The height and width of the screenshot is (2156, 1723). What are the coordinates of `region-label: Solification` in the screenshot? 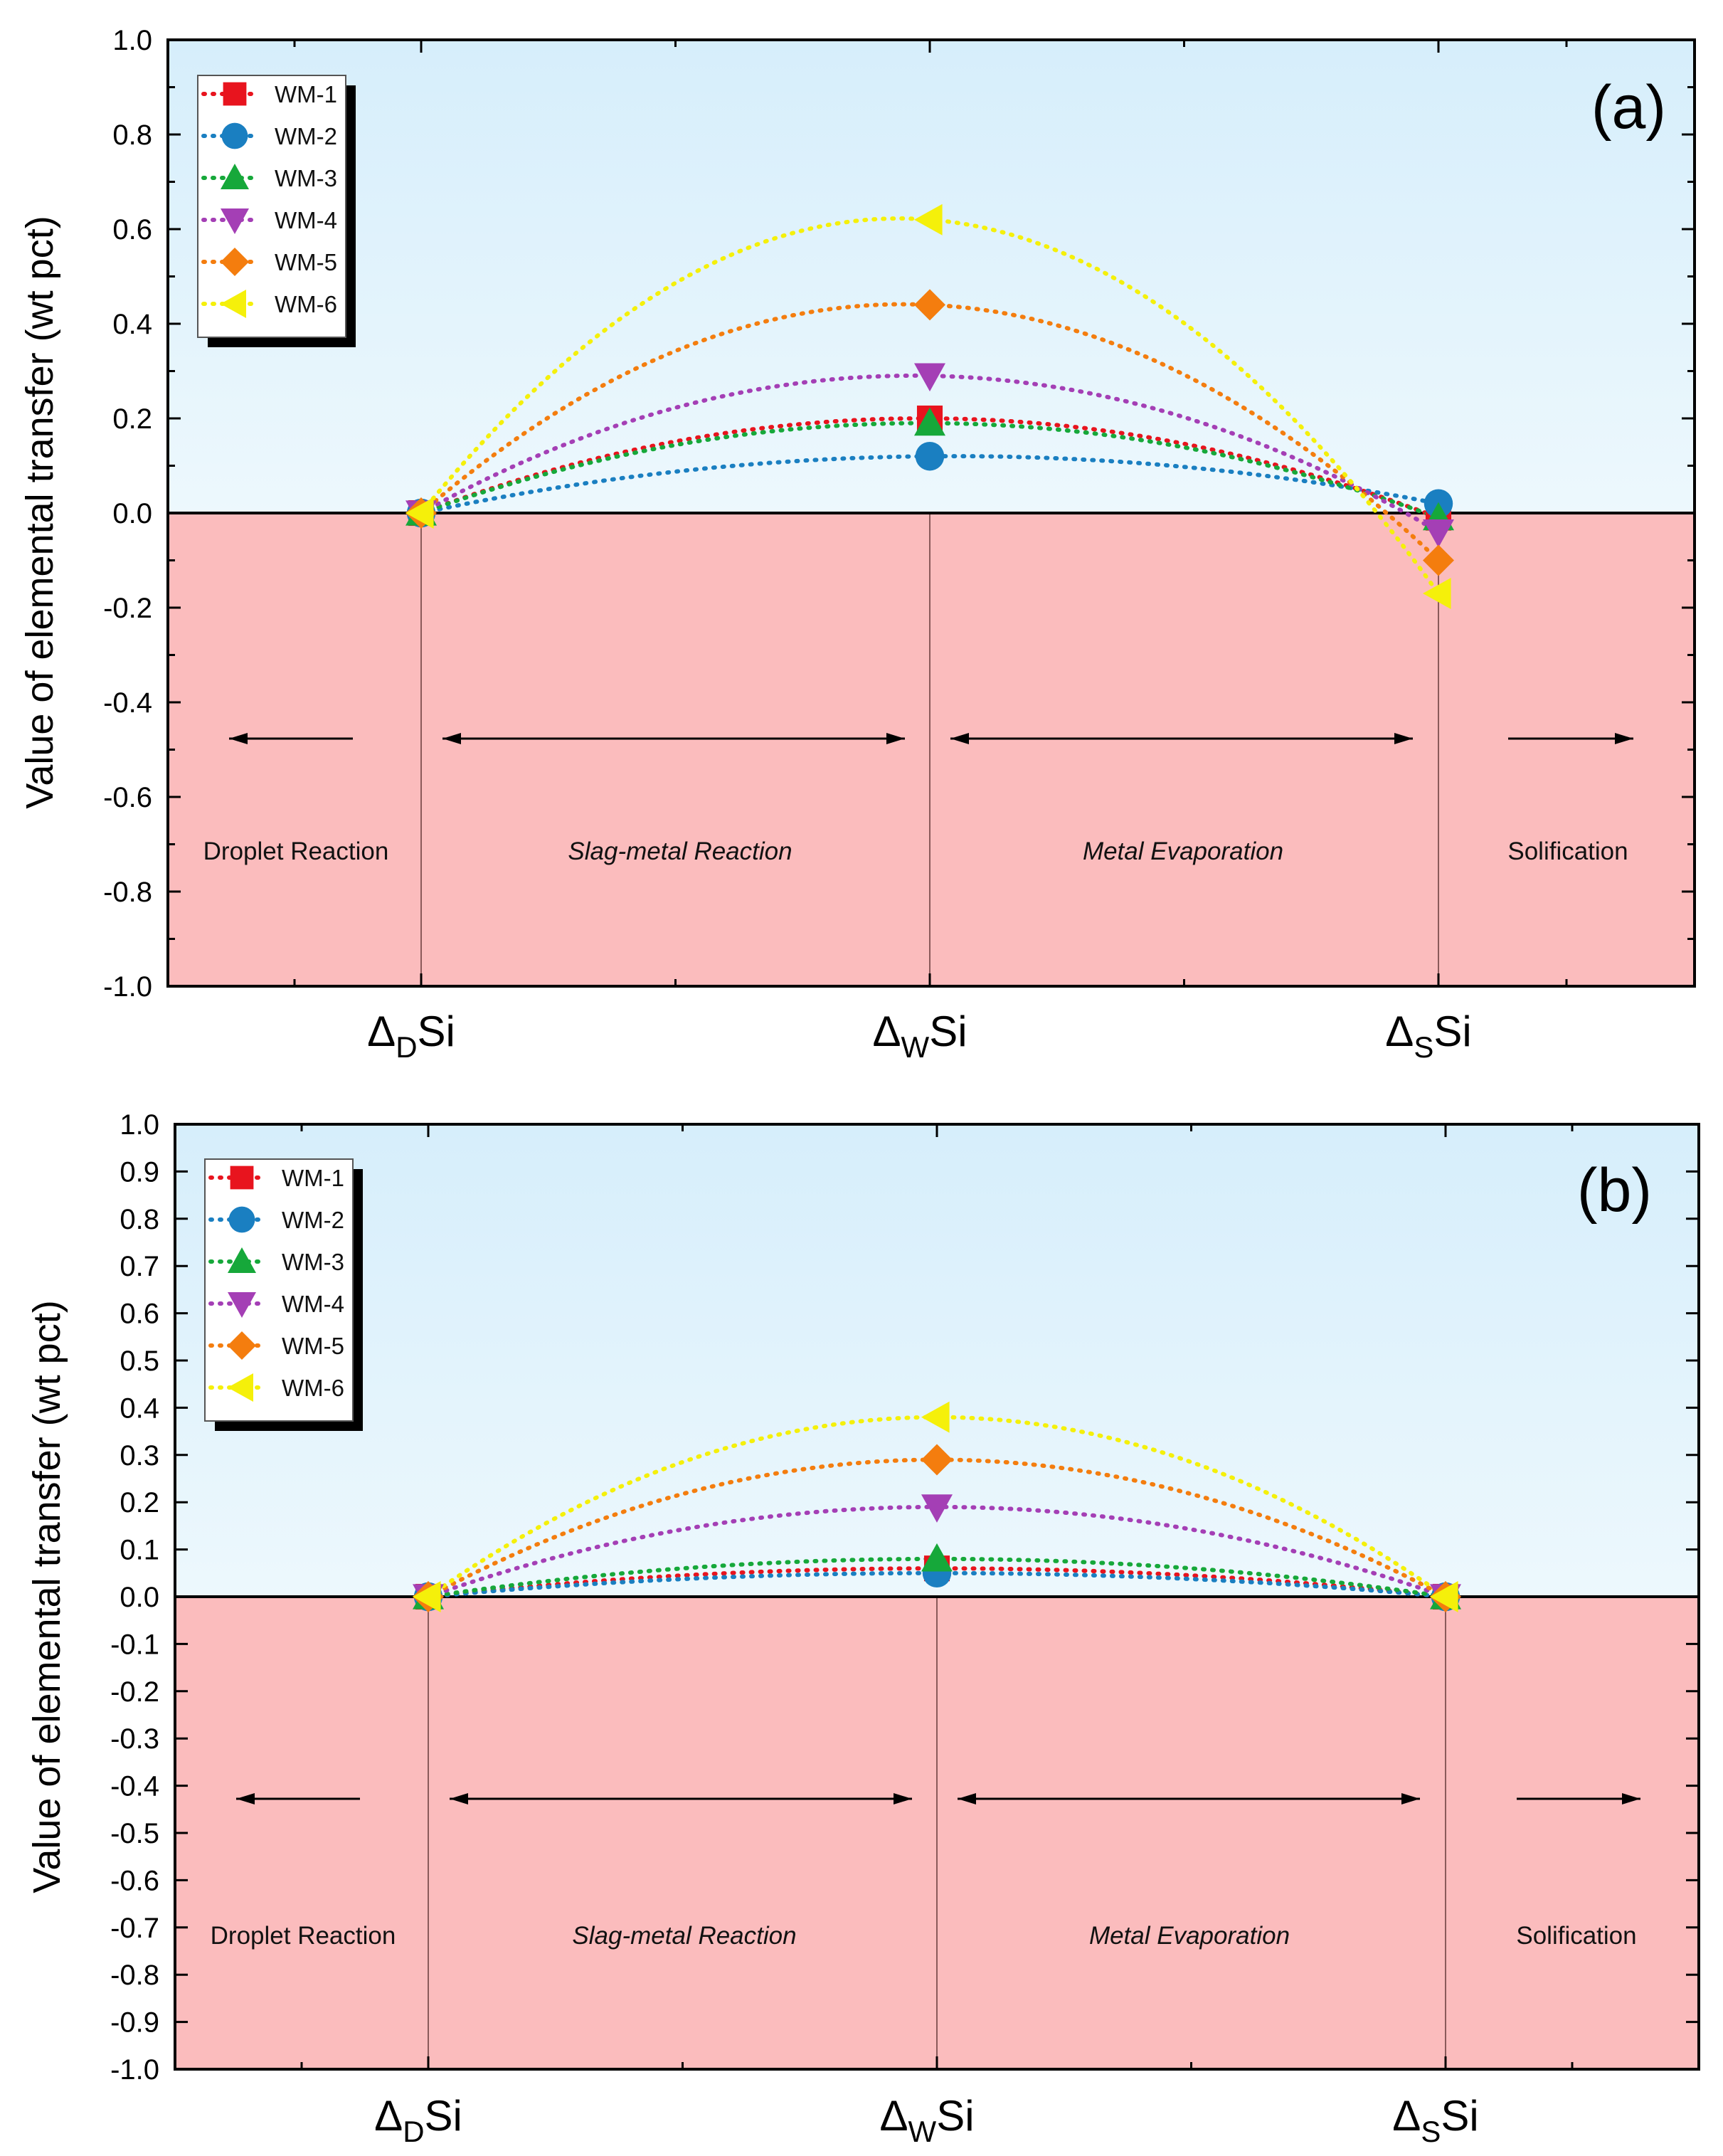 It's located at (1567, 851).